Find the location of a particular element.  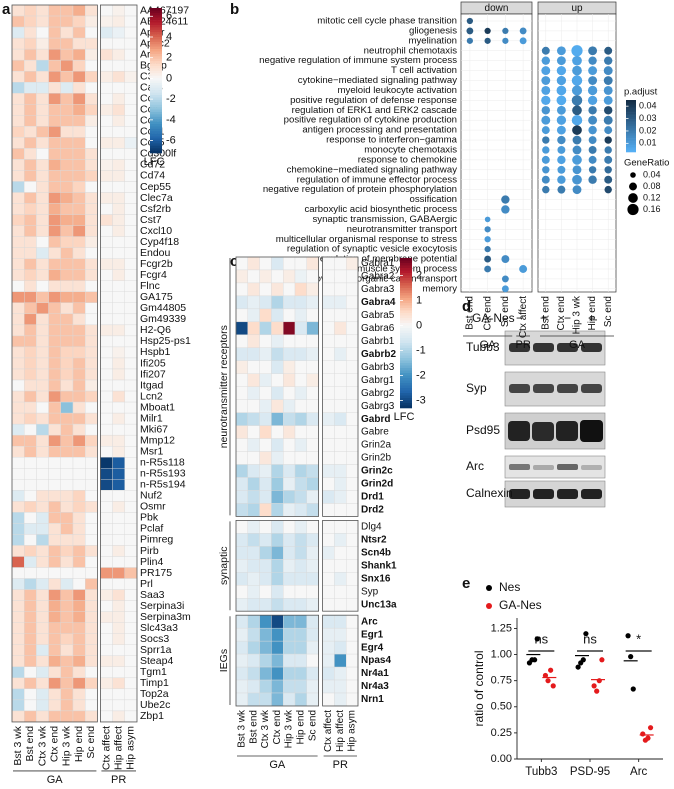

column-label: Hip affect is located at coordinates (118, 748).